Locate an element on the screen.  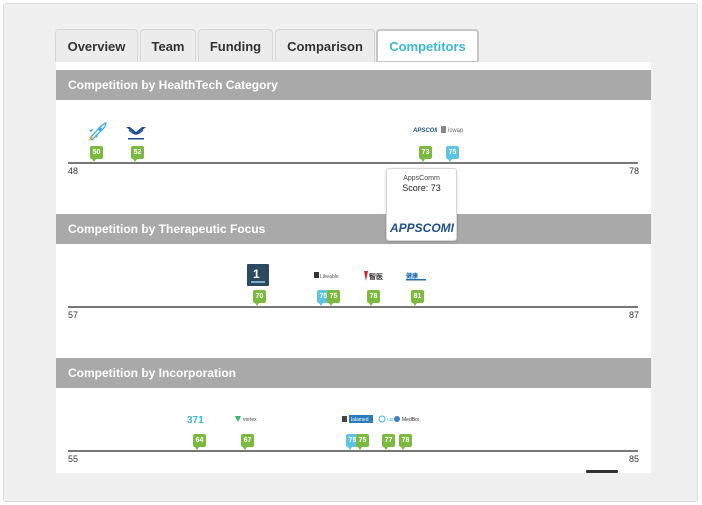
svg-text: APPSCOMM is located at coordinates (421, 228).